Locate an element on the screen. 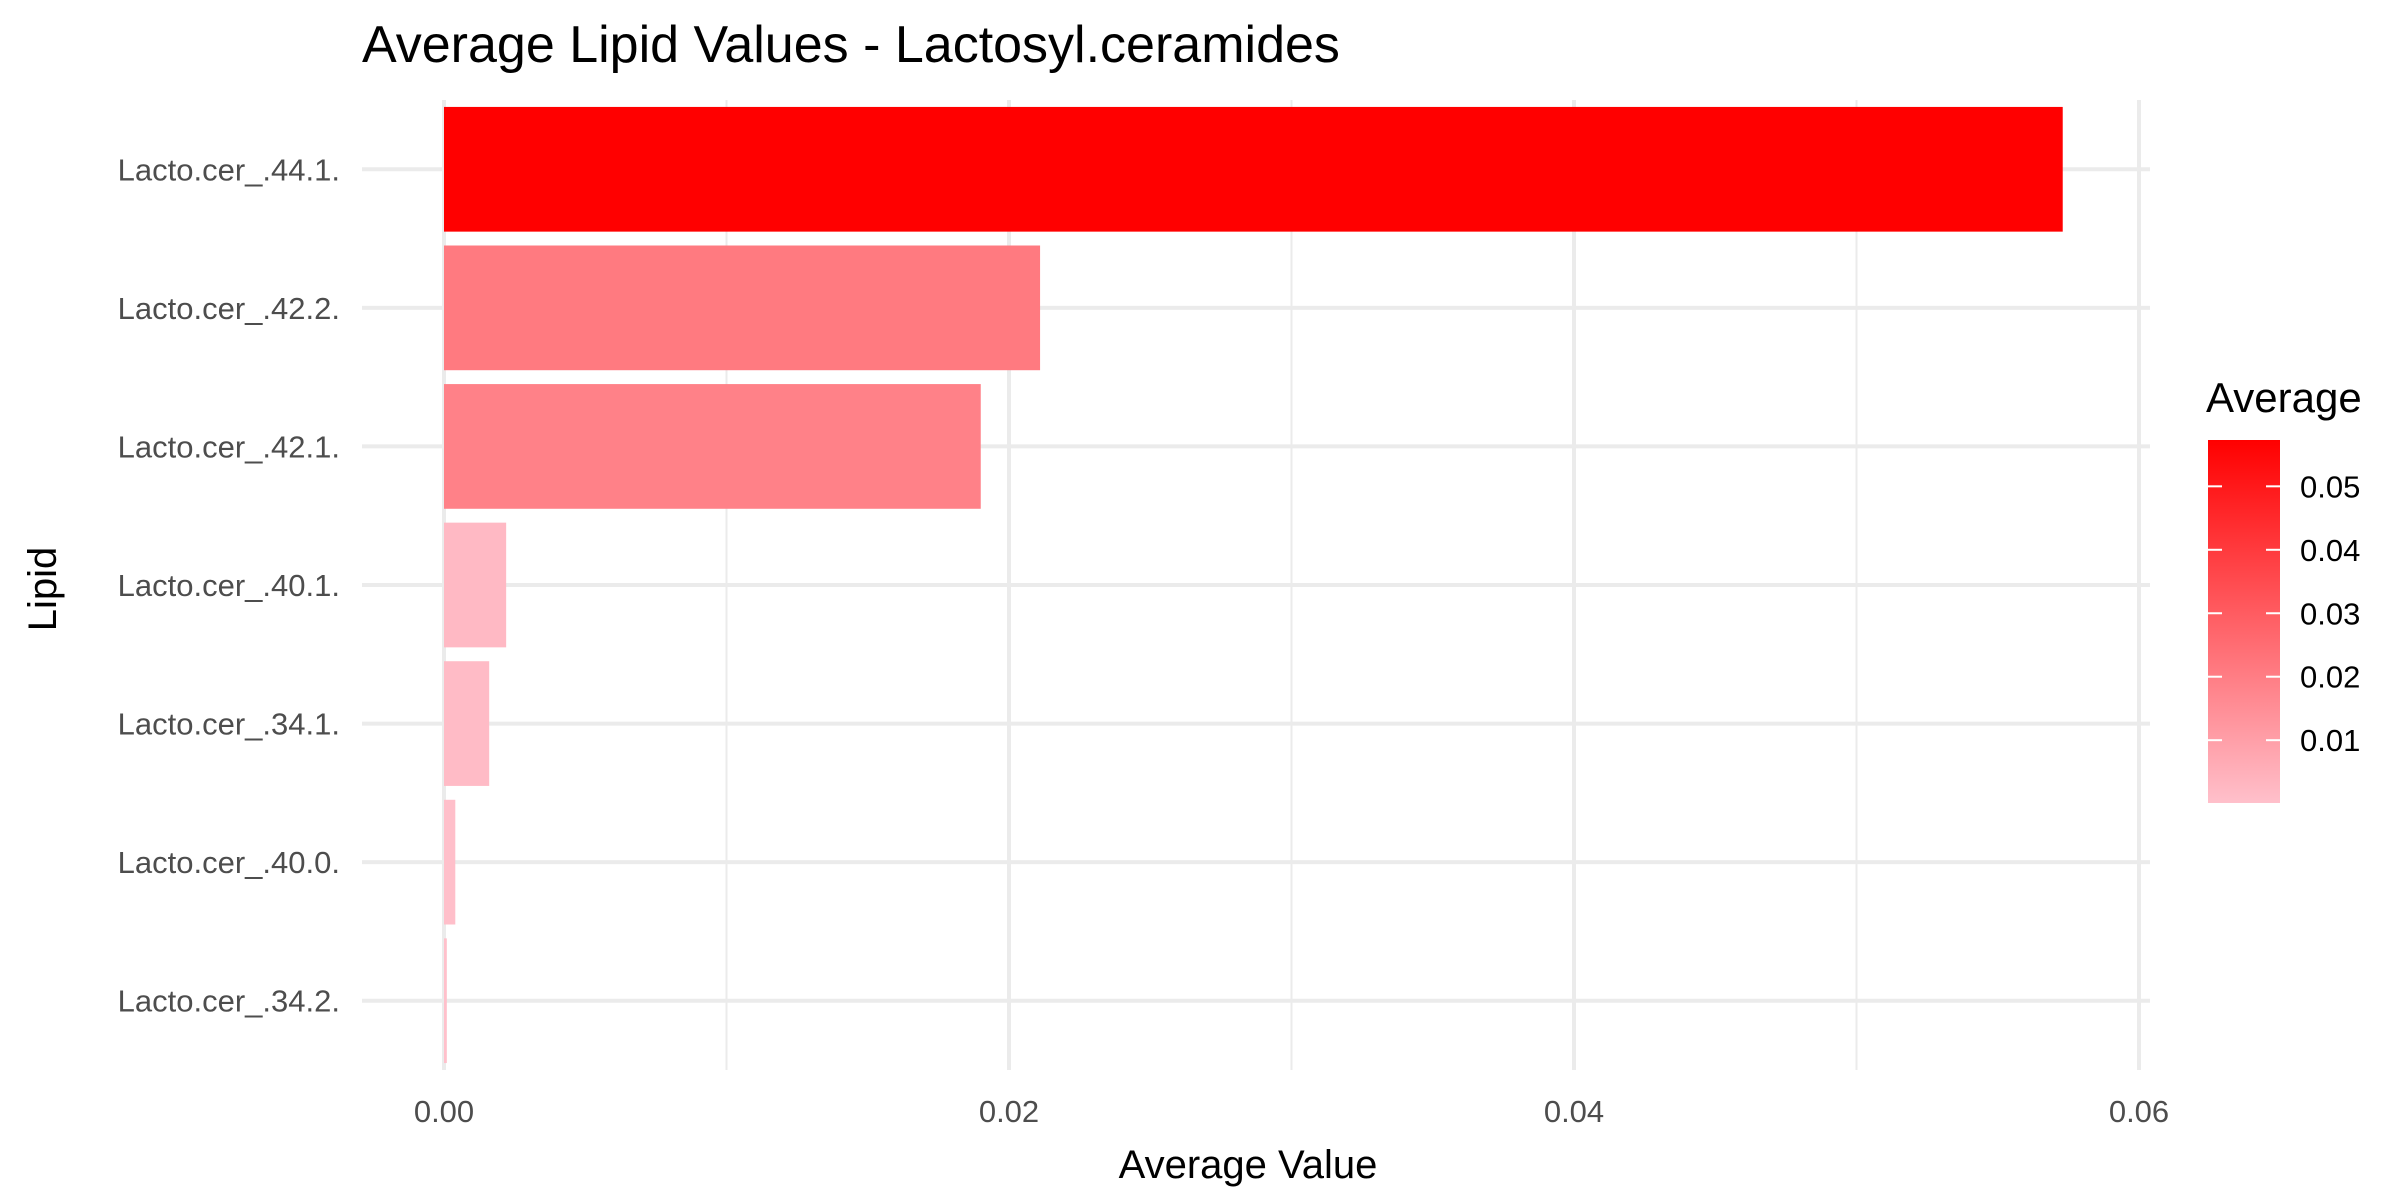 Image resolution: width=2400 pixels, height=1200 pixels. x-tick-labels: 0.00 0.02 0.04 0.06 is located at coordinates (1291, 1111).